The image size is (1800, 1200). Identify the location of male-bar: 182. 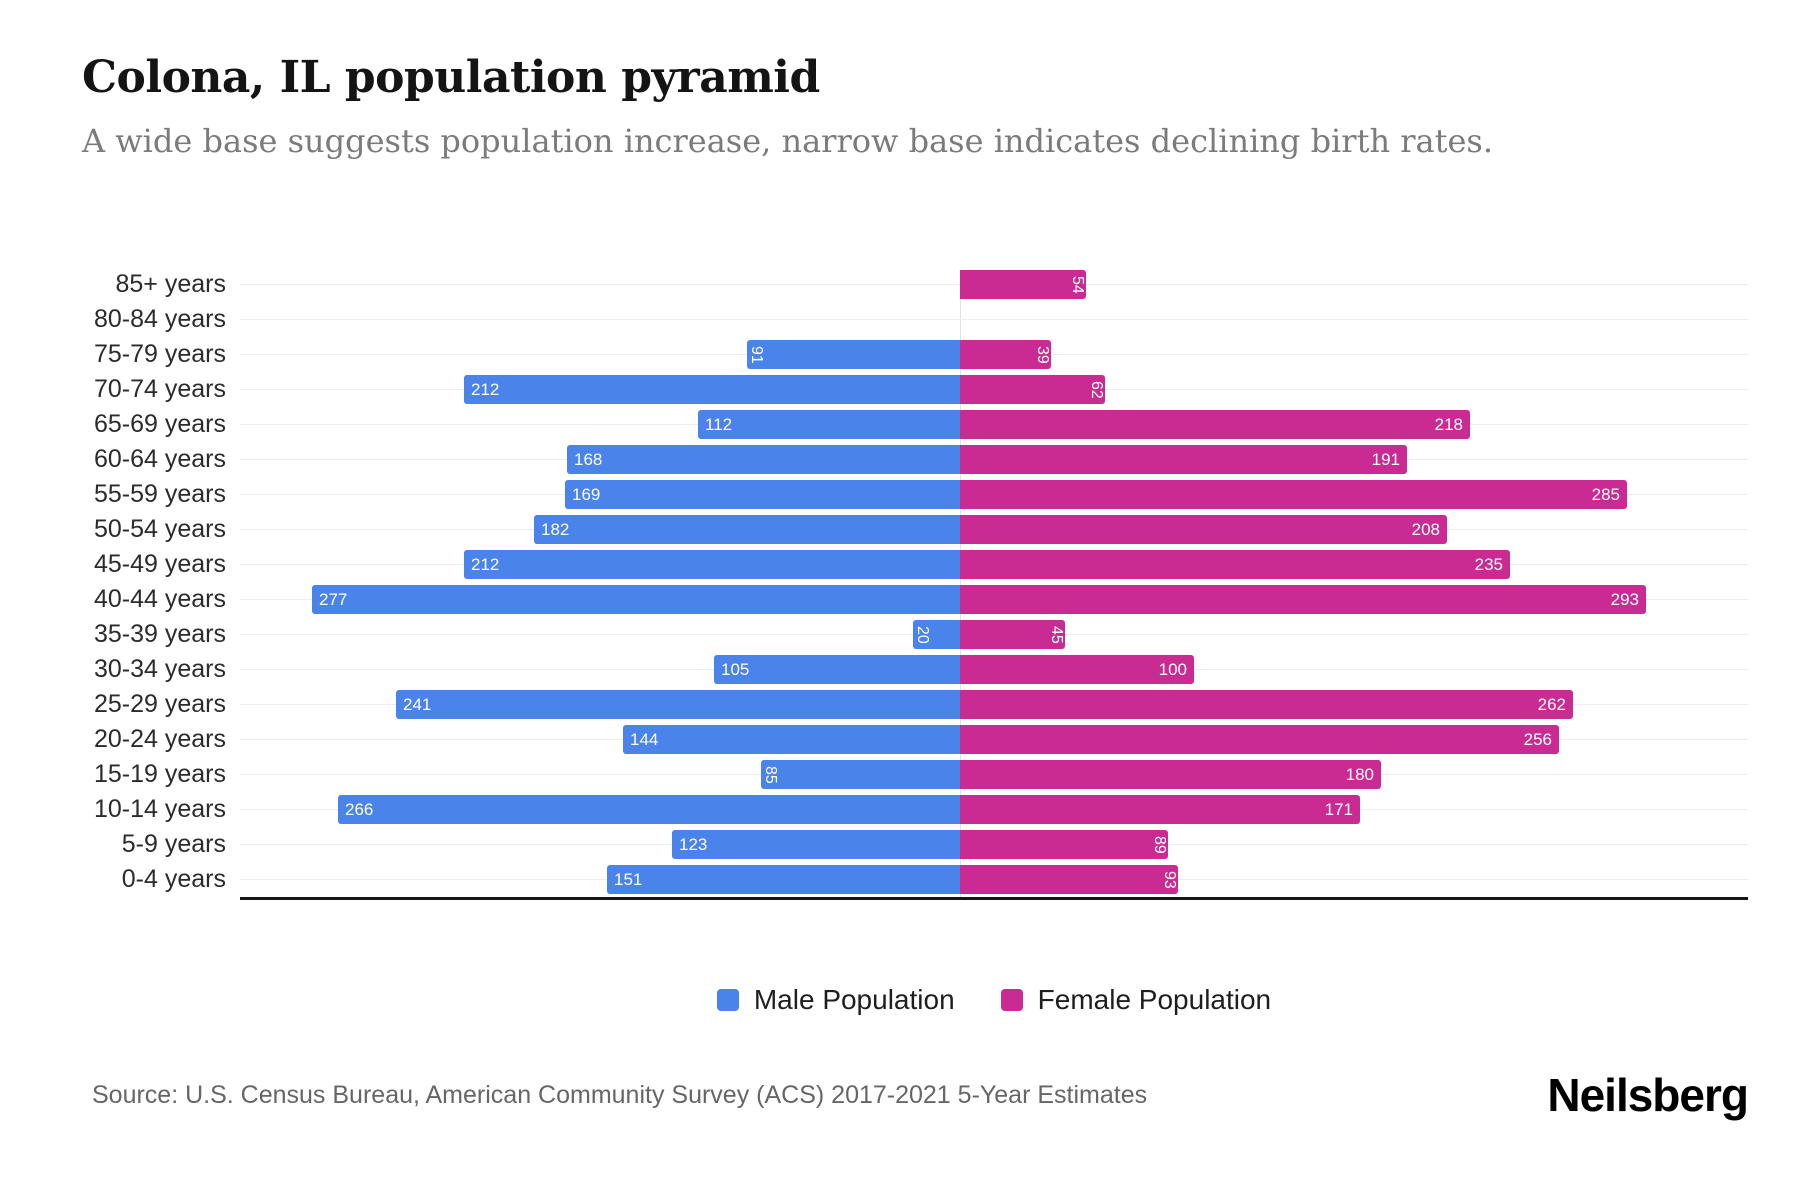
(747, 529).